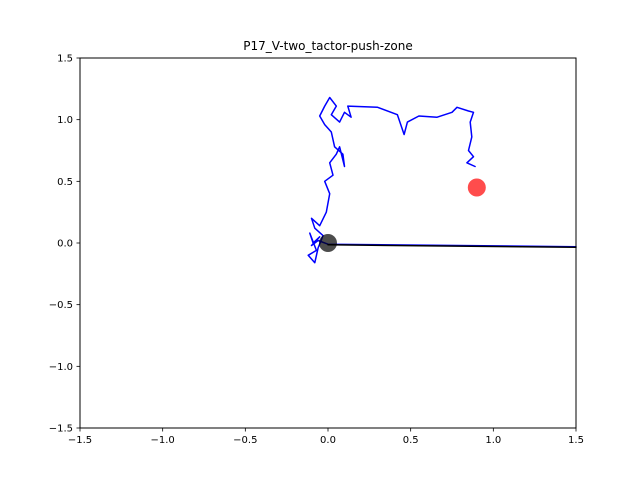  I want to click on y-tick-label: 1.5, so click(65, 59).